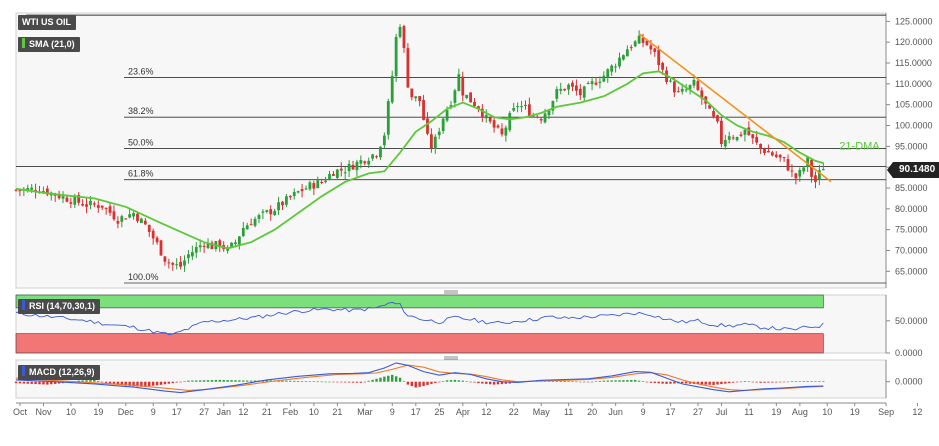 The image size is (939, 446). What do you see at coordinates (722, 412) in the screenshot?
I see `x-tick-label: Jul` at bounding box center [722, 412].